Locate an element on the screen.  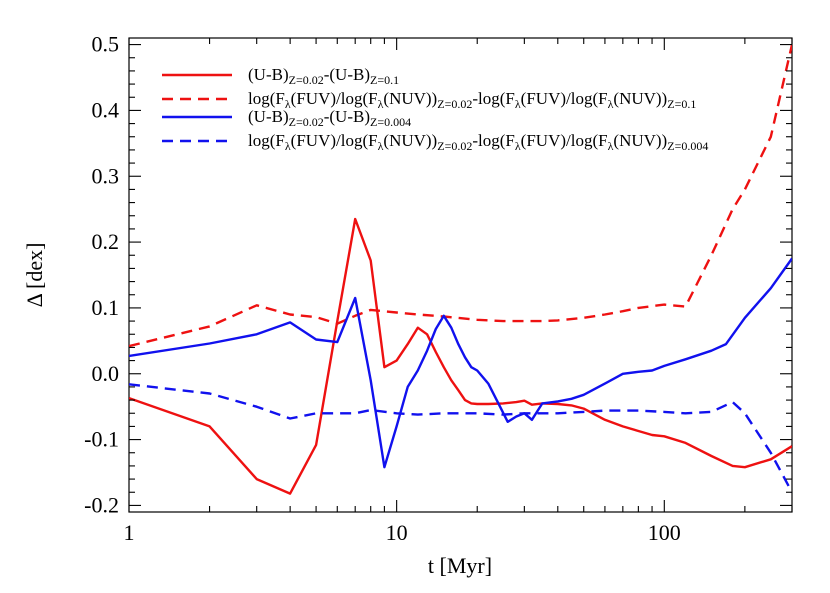
x-tick-label: 1 is located at coordinates (129, 532).